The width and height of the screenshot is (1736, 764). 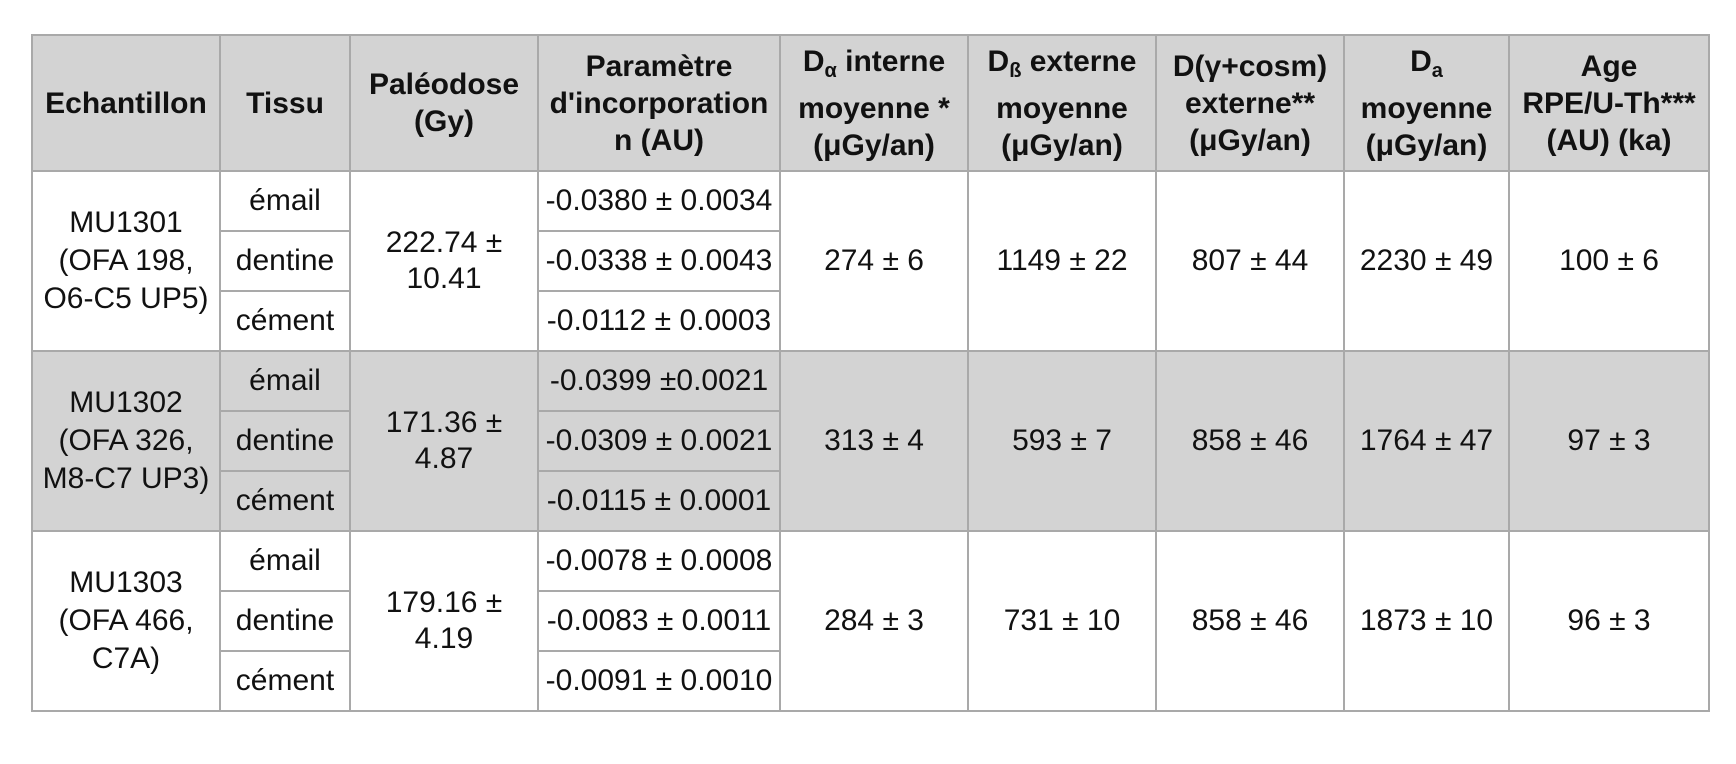 What do you see at coordinates (659, 621) in the screenshot?
I see `incorporation-param-cell: -0.0083 ± 0.0011` at bounding box center [659, 621].